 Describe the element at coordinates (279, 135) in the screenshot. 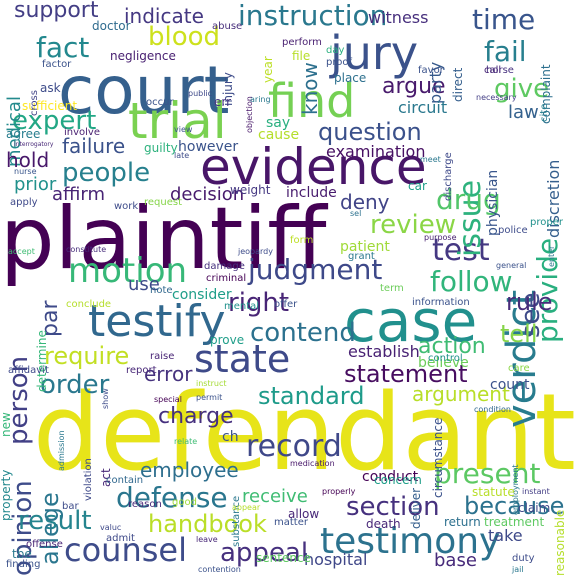

I see `word-cause: cause` at that location.